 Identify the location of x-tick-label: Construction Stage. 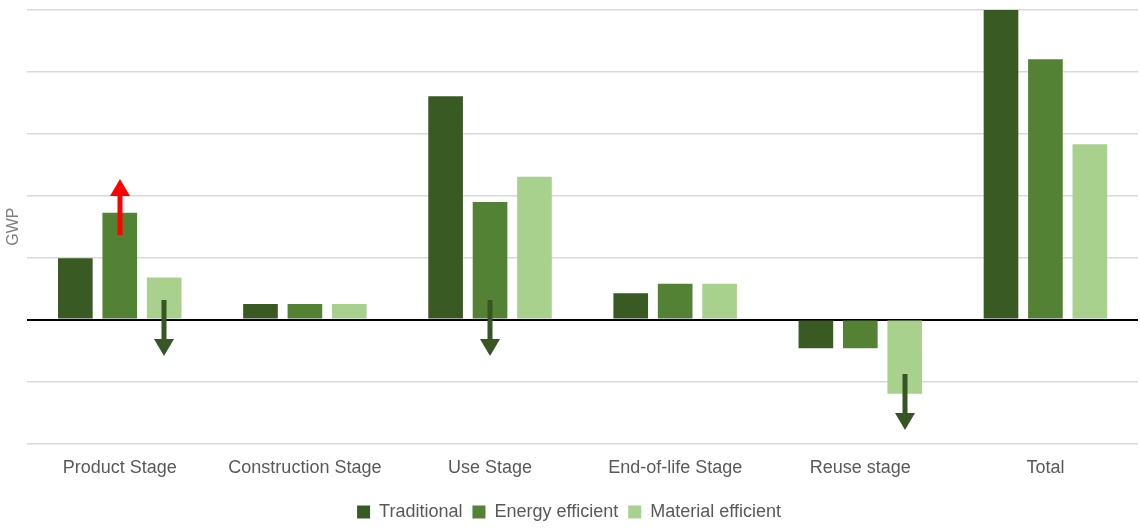
(305, 467).